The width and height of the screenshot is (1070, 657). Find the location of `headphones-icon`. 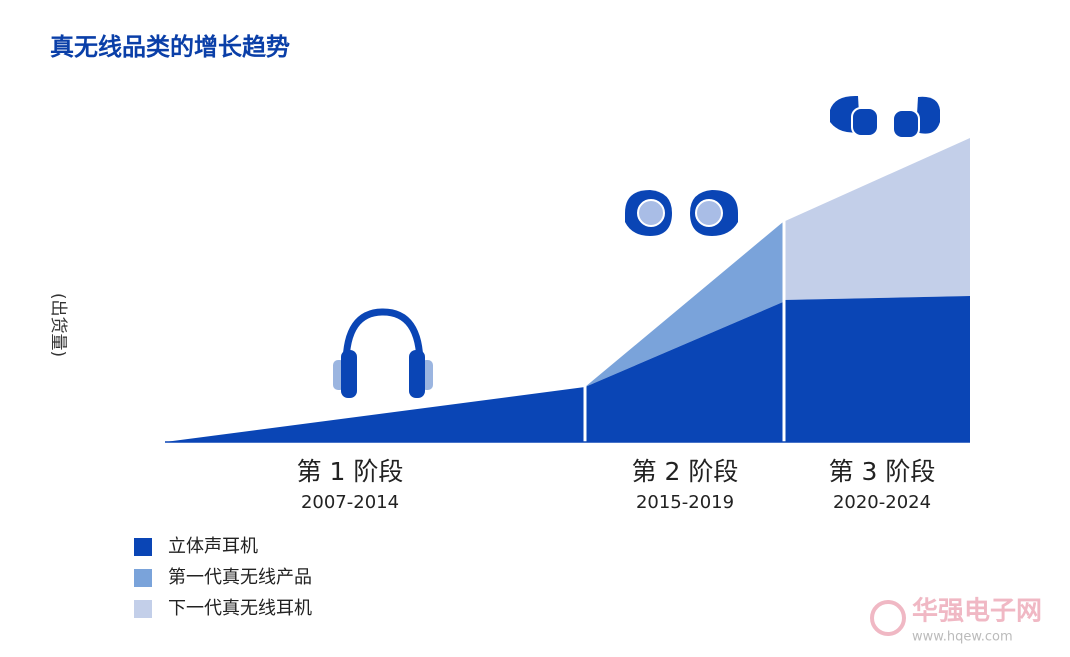

headphones-icon is located at coordinates (383, 353).